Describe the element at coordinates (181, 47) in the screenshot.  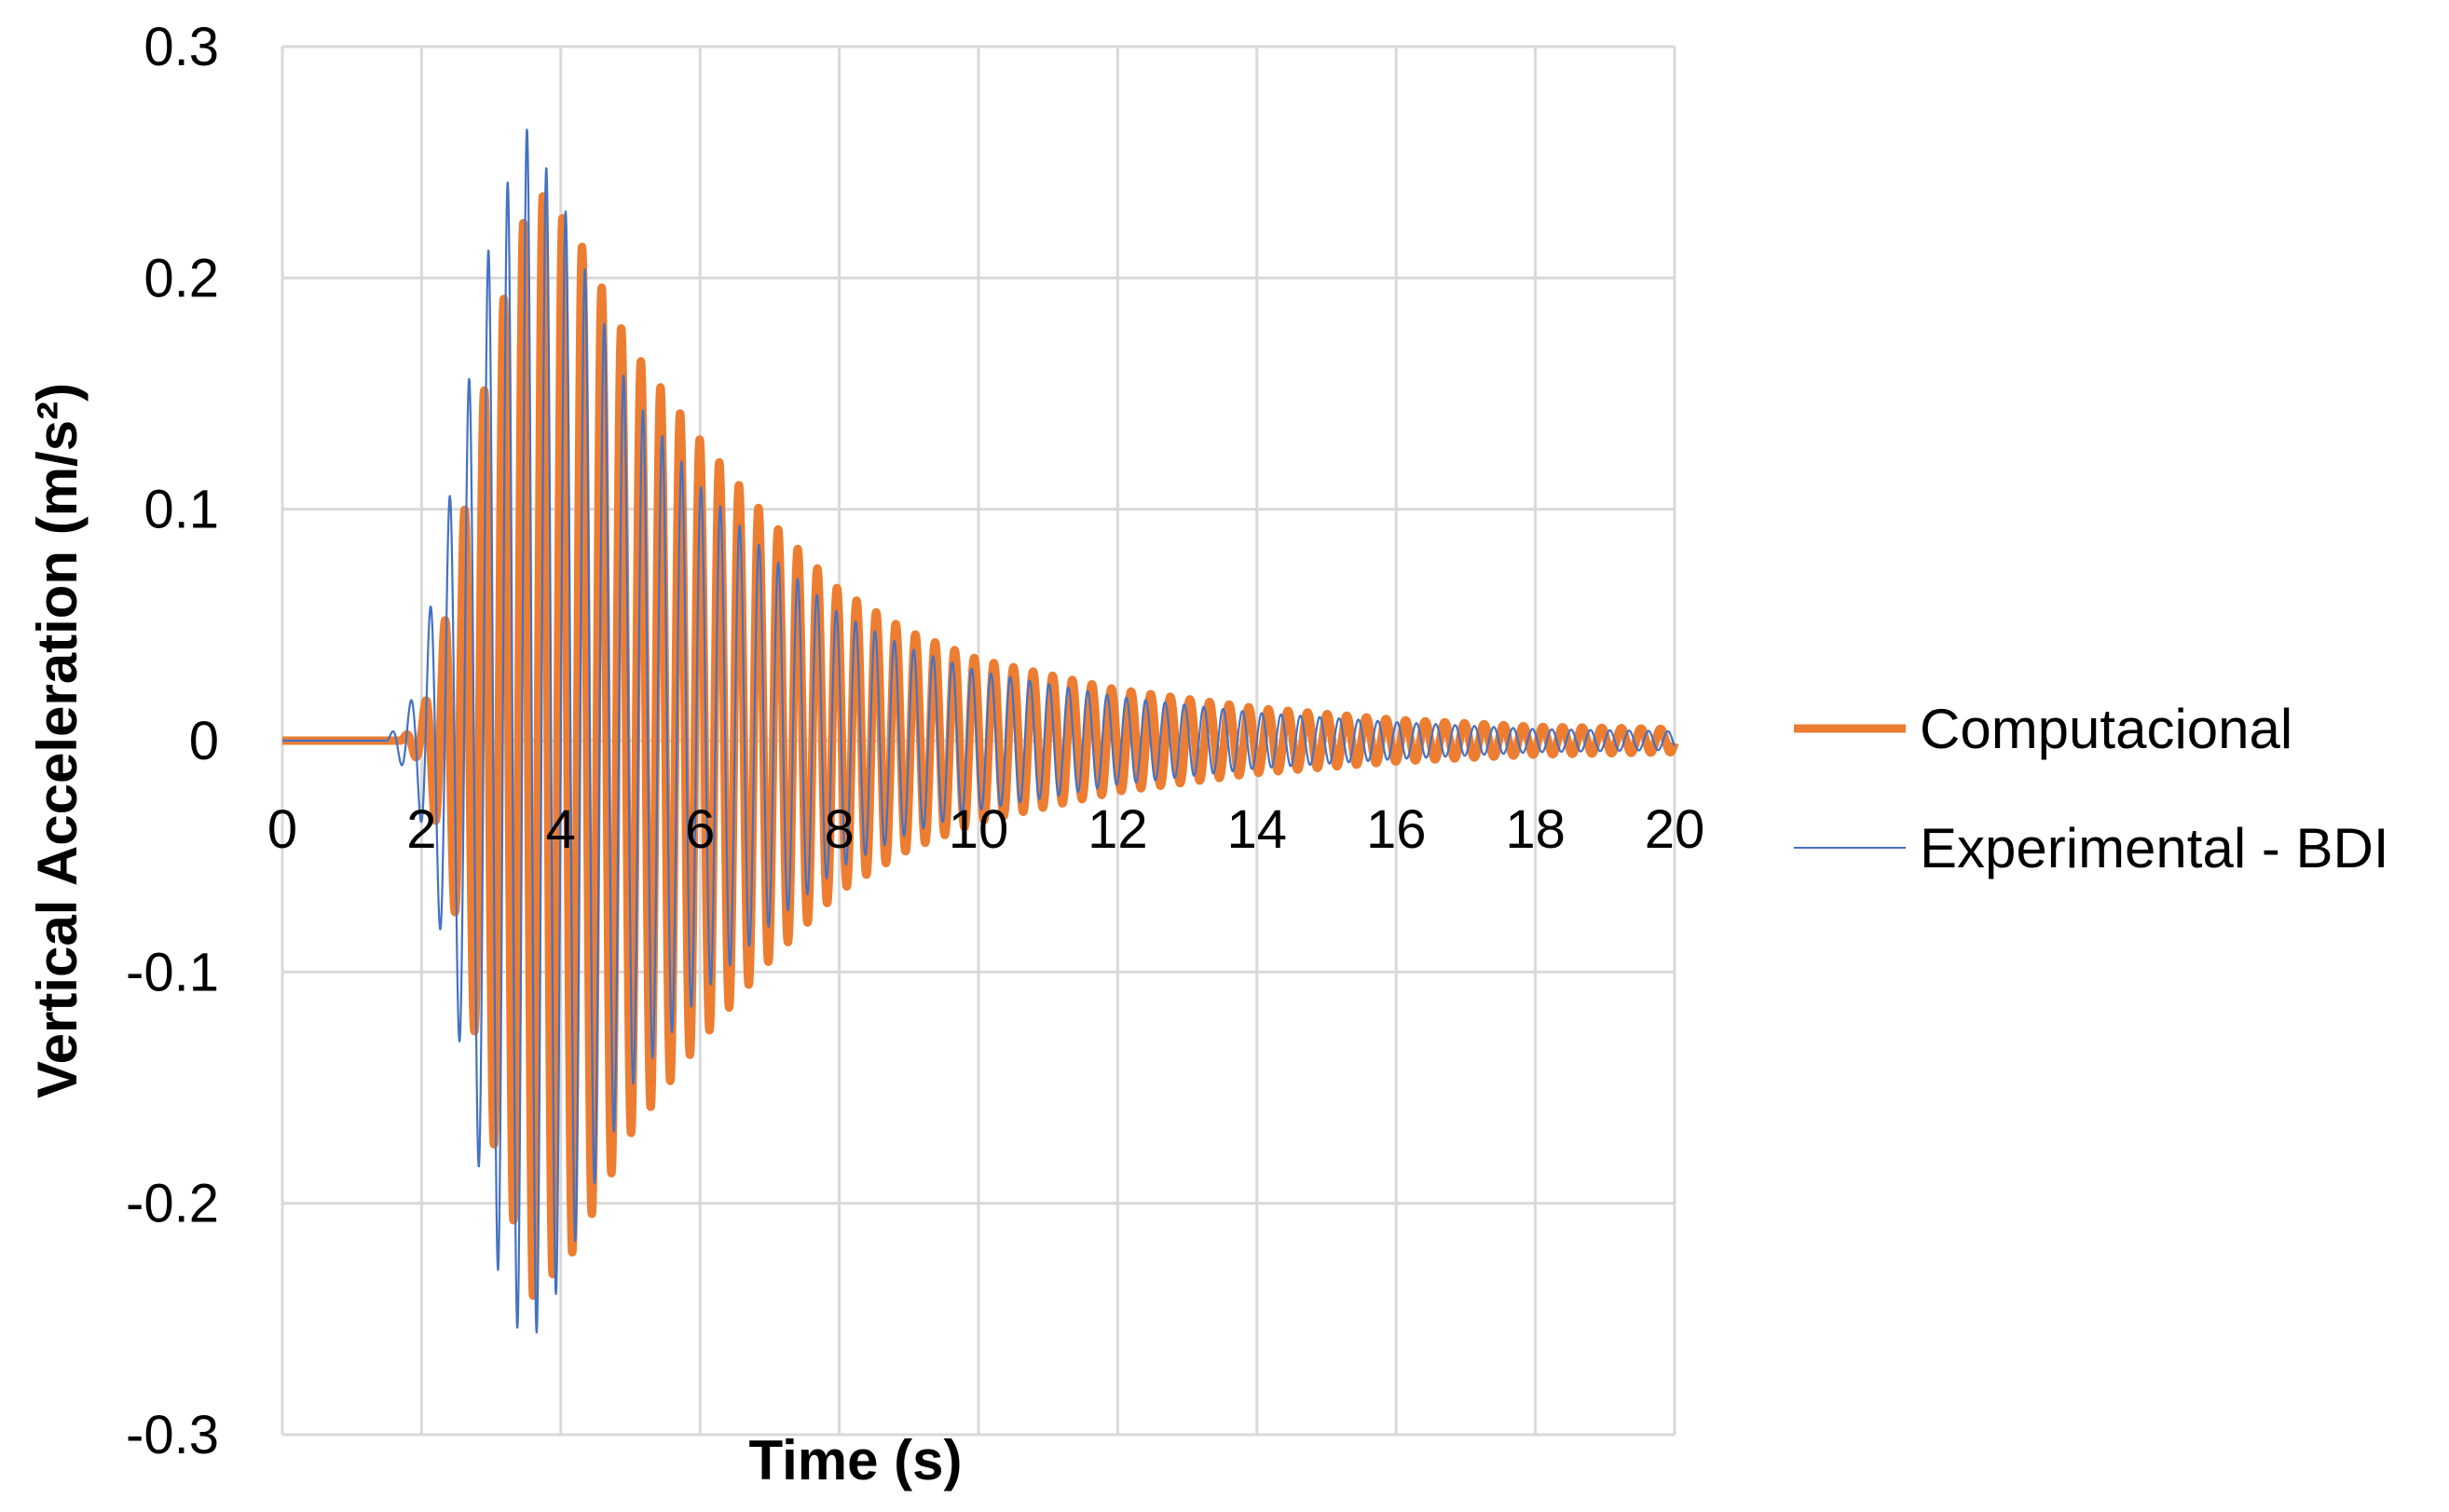
I see `y-tick-label: 0.3` at that location.